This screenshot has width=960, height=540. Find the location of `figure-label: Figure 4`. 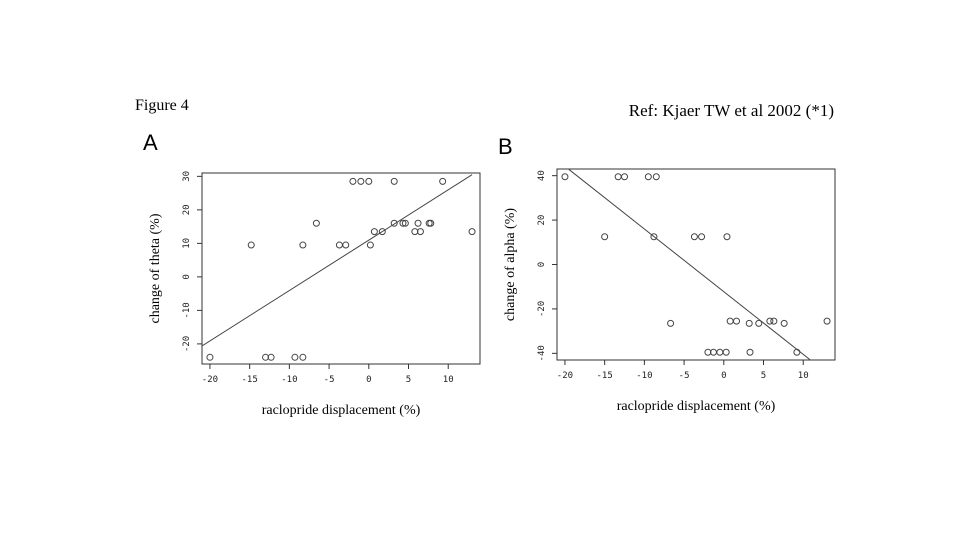

figure-label: Figure 4 is located at coordinates (162, 105).